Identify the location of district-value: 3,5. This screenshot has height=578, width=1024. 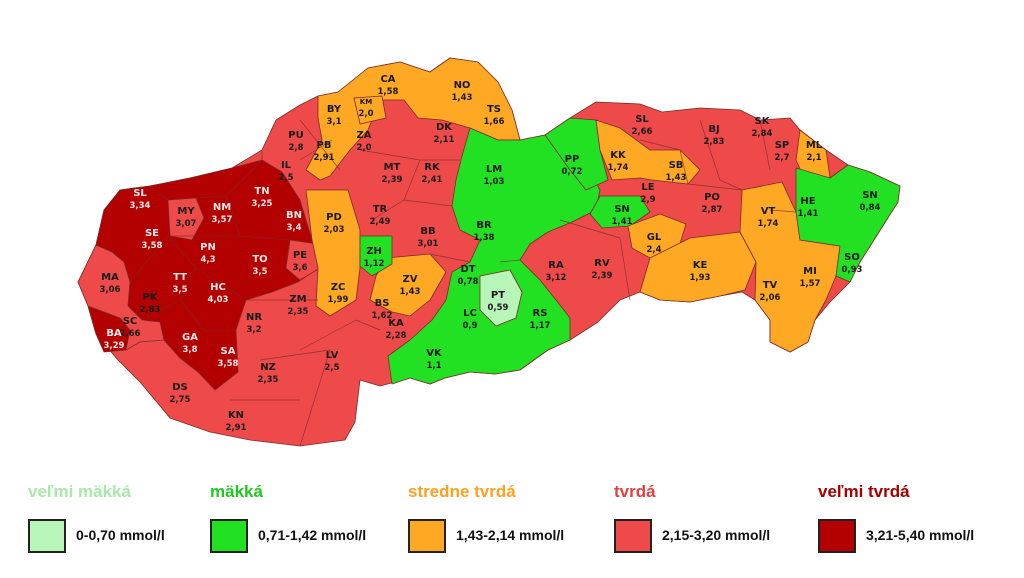
(259, 272).